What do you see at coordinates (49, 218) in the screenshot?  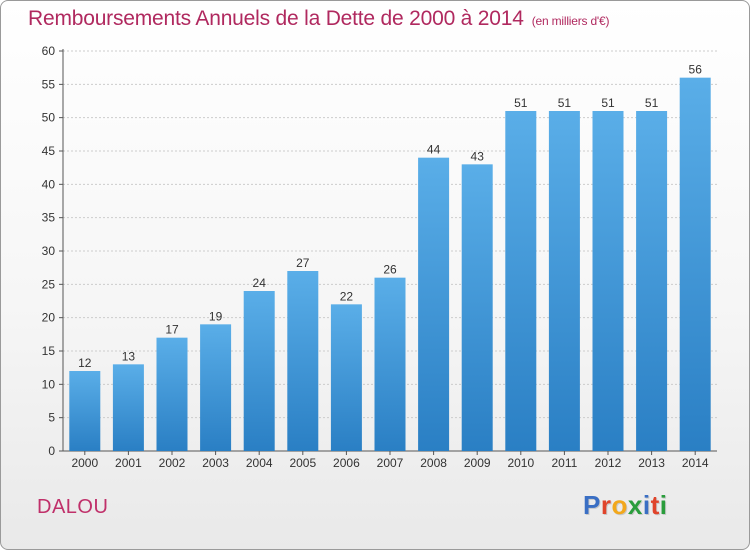 I see `y-tick-label: 35` at bounding box center [49, 218].